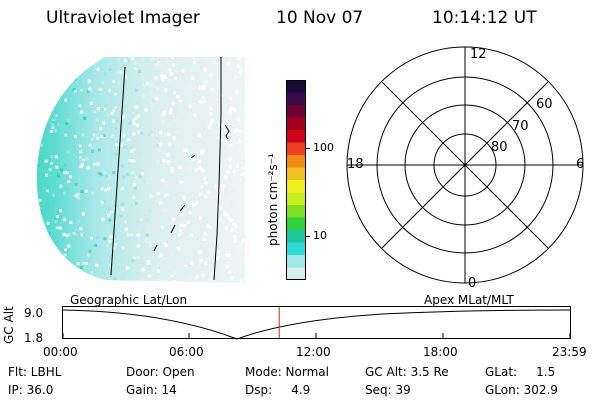 The image size is (600, 400). What do you see at coordinates (499, 147) in the screenshot?
I see `lat-label-80: 80` at bounding box center [499, 147].